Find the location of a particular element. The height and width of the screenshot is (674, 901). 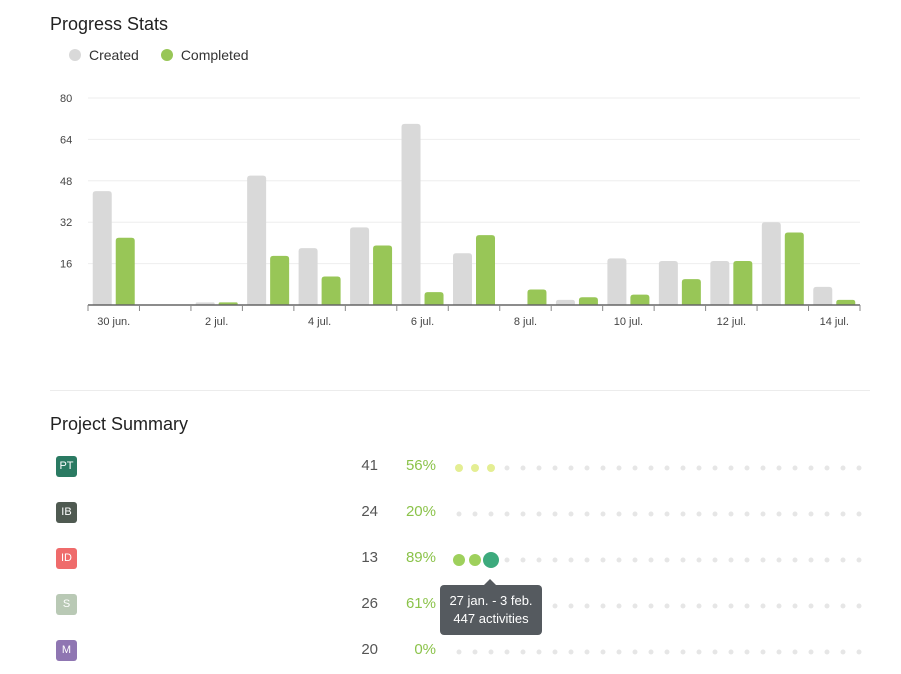

project-row: M 20 0% is located at coordinates (450, 655).